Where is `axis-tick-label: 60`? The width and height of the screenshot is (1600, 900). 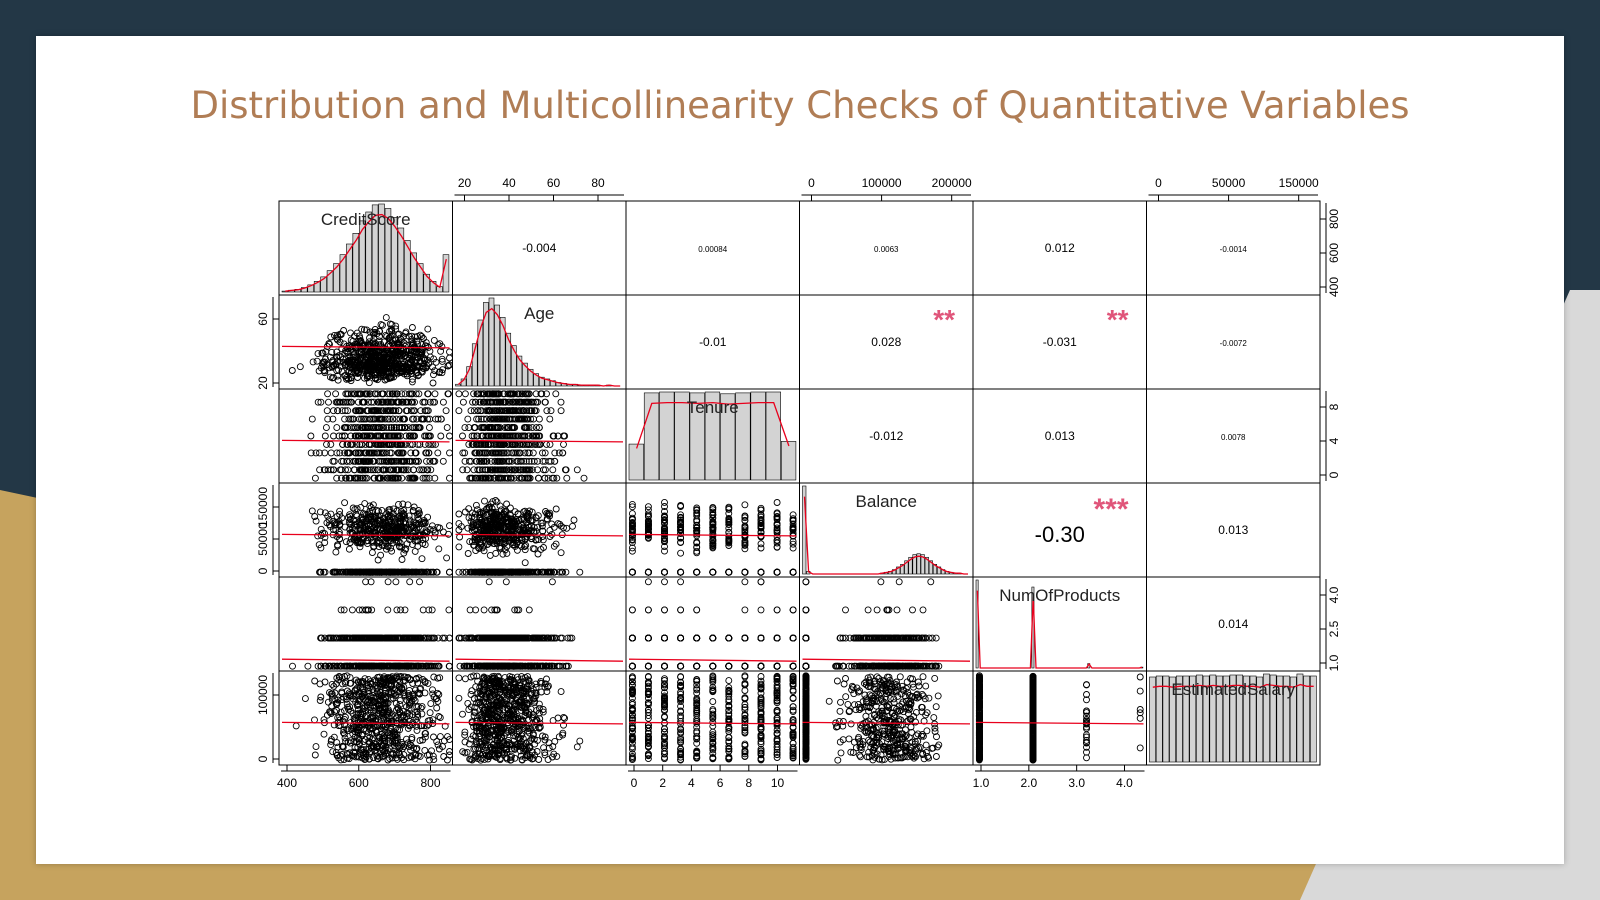
axis-tick-label: 60 is located at coordinates (554, 183).